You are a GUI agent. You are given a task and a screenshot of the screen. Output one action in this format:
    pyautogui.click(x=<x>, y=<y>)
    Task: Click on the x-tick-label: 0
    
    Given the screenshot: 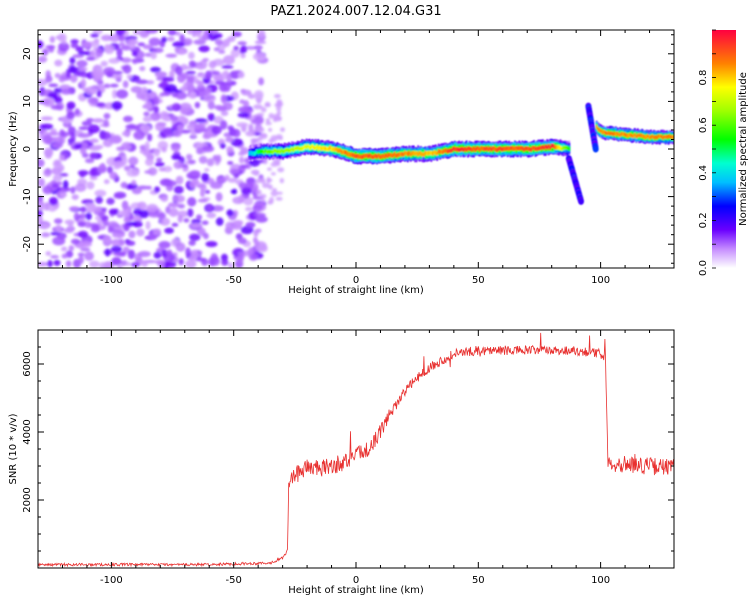 What is the action you would take?
    pyautogui.click(x=356, y=280)
    